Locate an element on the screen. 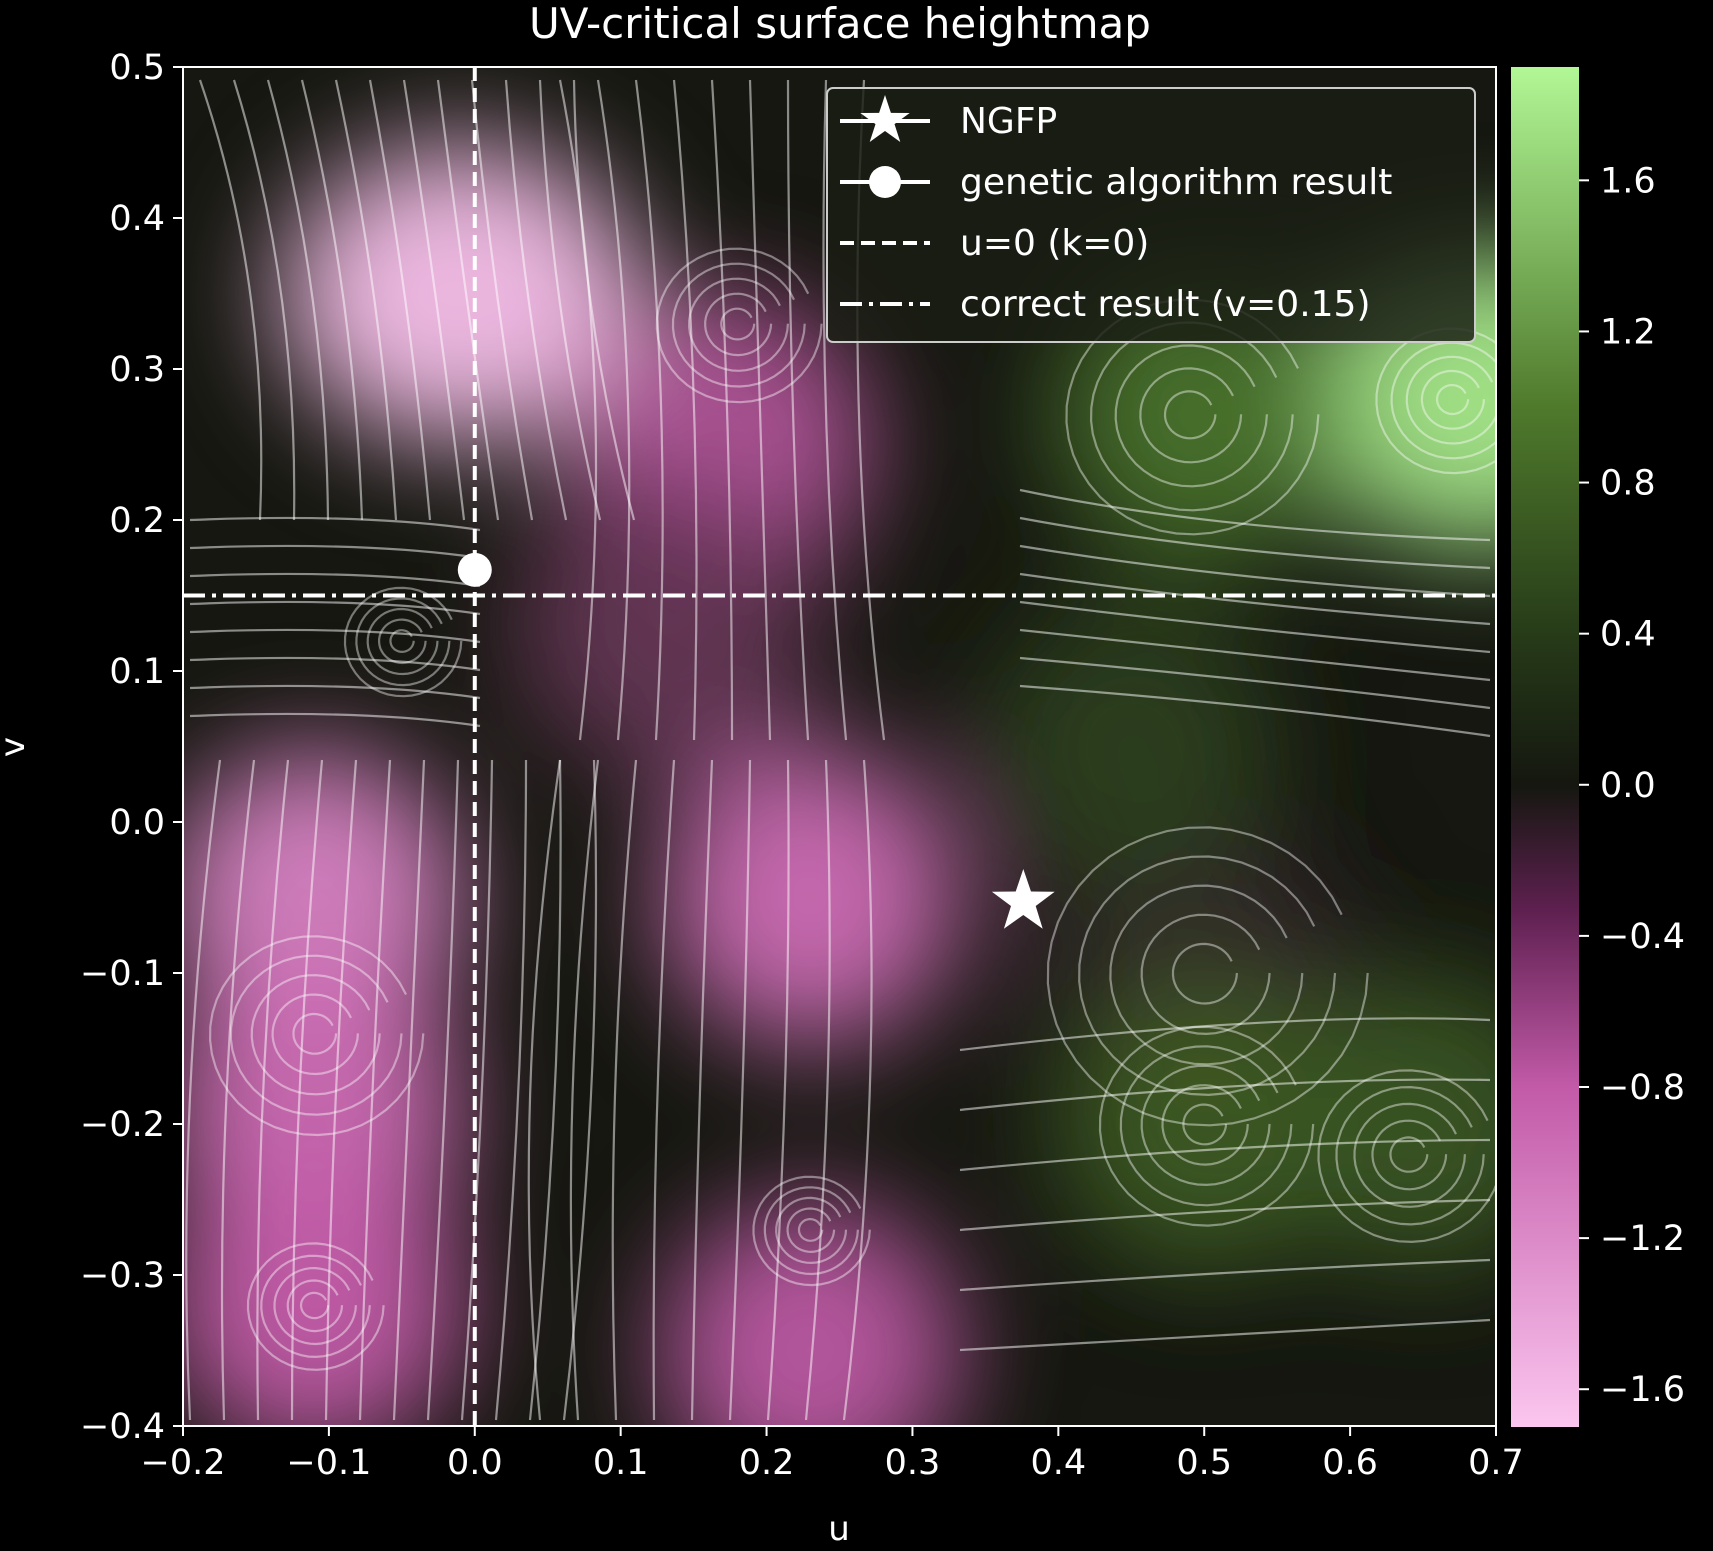 The height and width of the screenshot is (1551, 1713). x-axis-label: u is located at coordinates (839, 1529).